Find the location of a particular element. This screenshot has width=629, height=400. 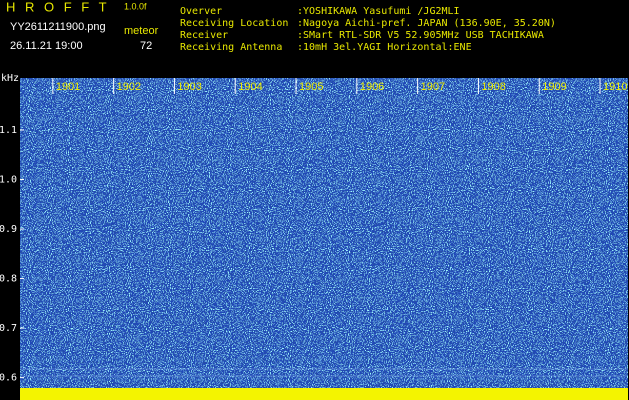

info-label: Receiving Antenna is located at coordinates (231, 47).